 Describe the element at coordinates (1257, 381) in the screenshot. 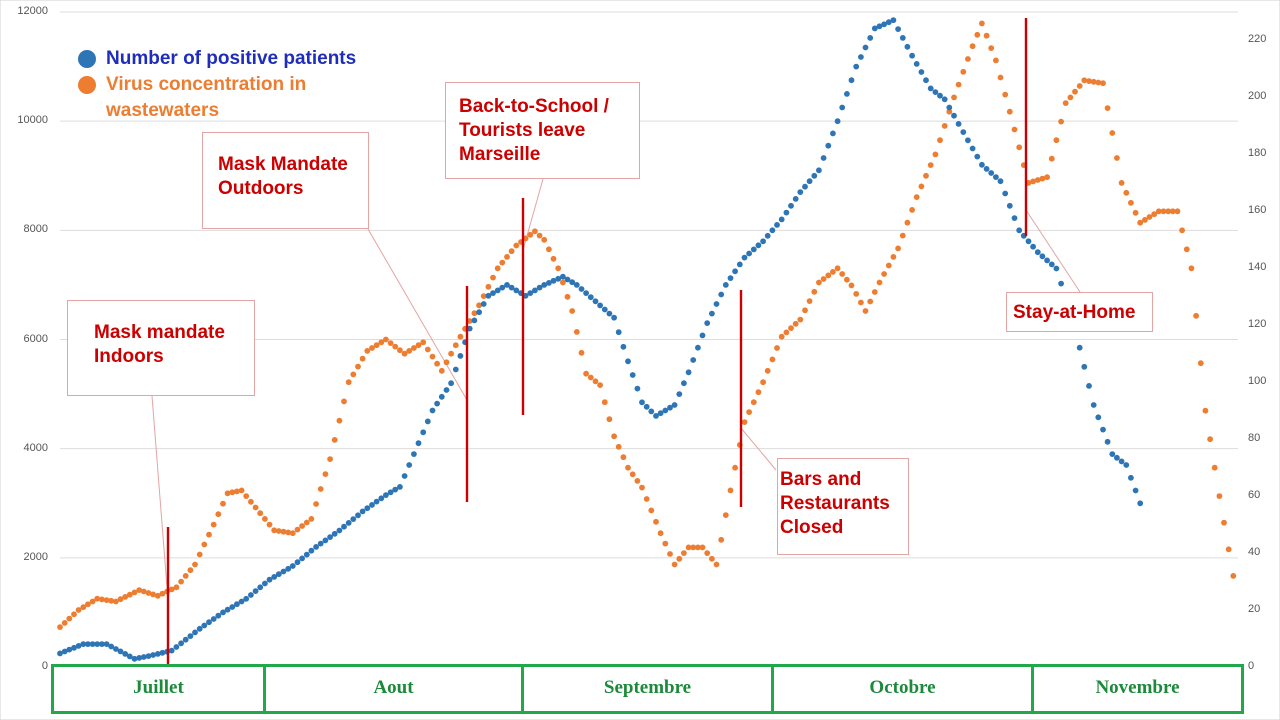

I see `right-tick-label: 100` at that location.